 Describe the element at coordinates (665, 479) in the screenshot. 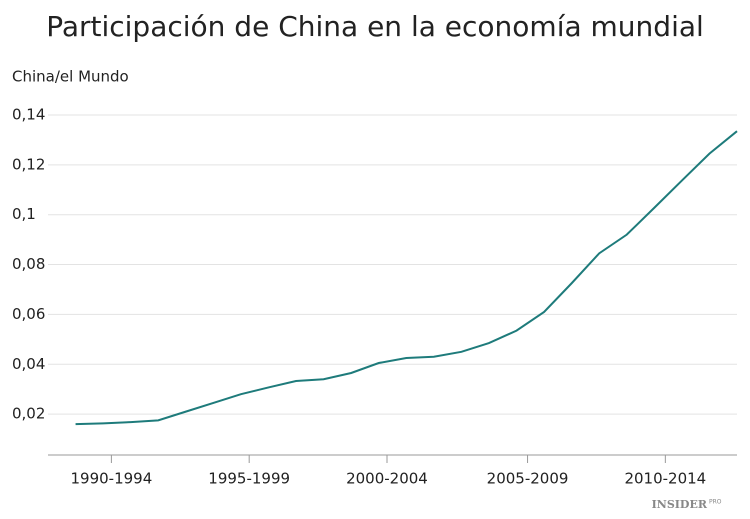

I see `x-tick-label: 2010-2014` at that location.